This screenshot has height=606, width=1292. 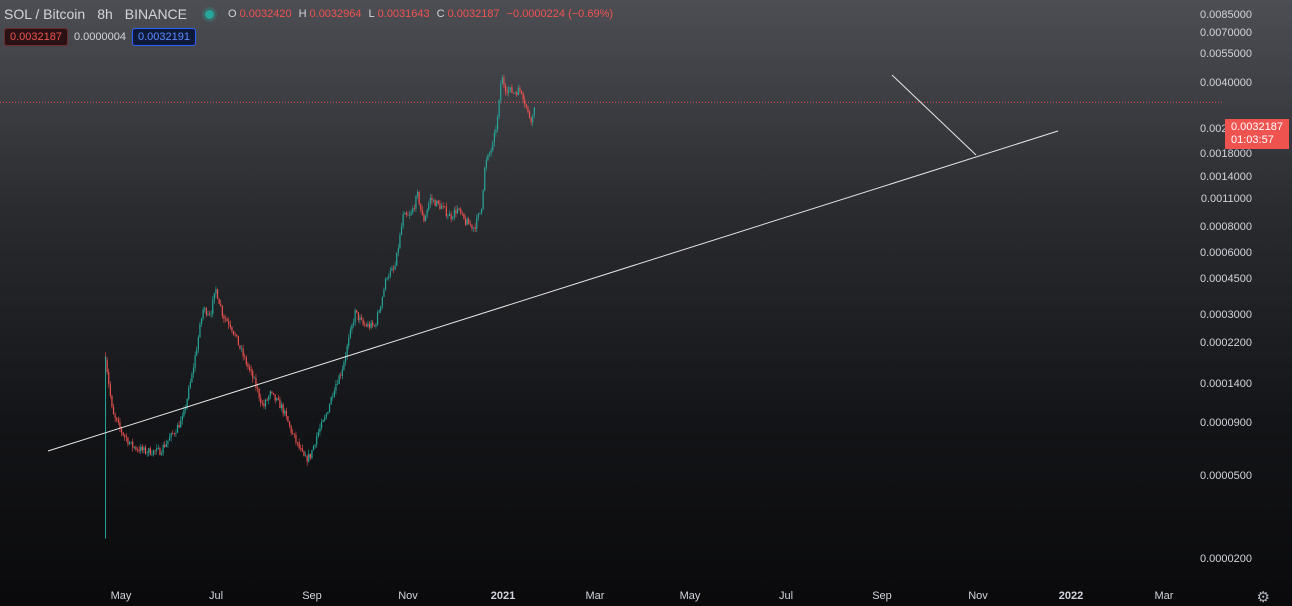 What do you see at coordinates (164, 37) in the screenshot?
I see `buy-price-button: 0.0032191` at bounding box center [164, 37].